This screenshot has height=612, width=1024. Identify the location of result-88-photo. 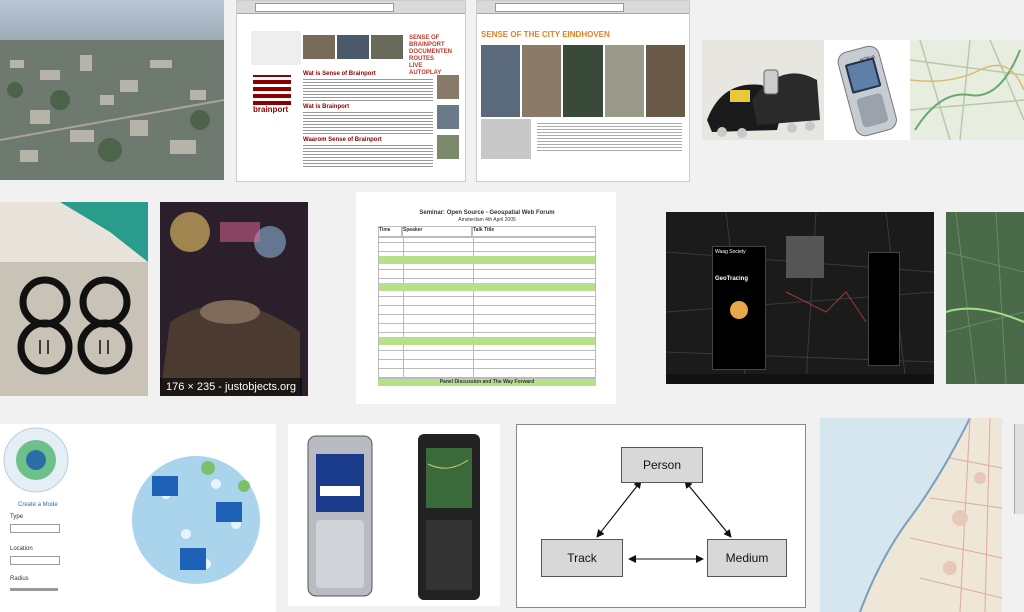
(74, 299).